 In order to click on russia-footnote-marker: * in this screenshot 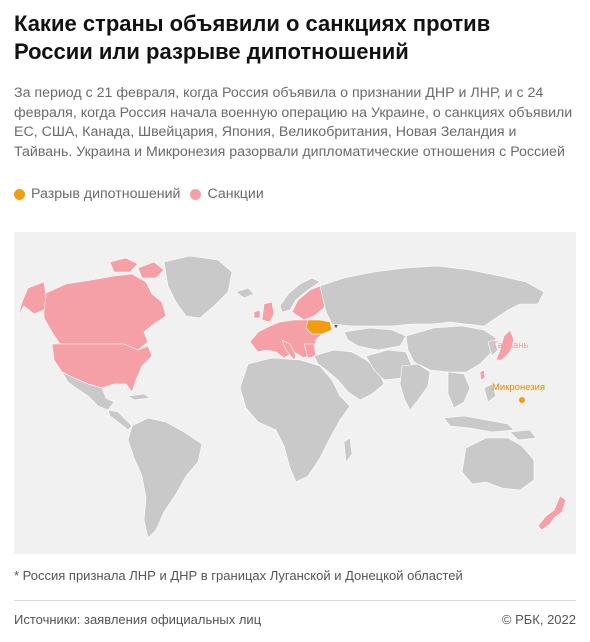, I will do `click(336, 328)`.